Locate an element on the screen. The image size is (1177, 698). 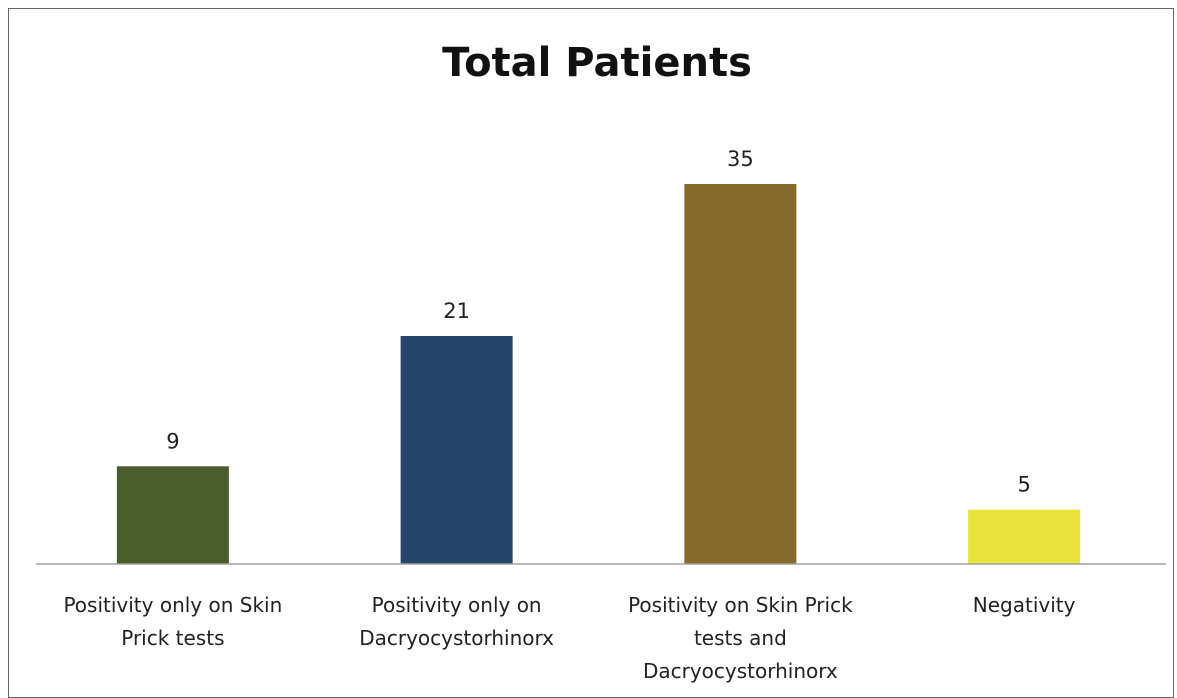
category-label-2: Positivity only on Dacryocystorhinorx is located at coordinates (456, 621).